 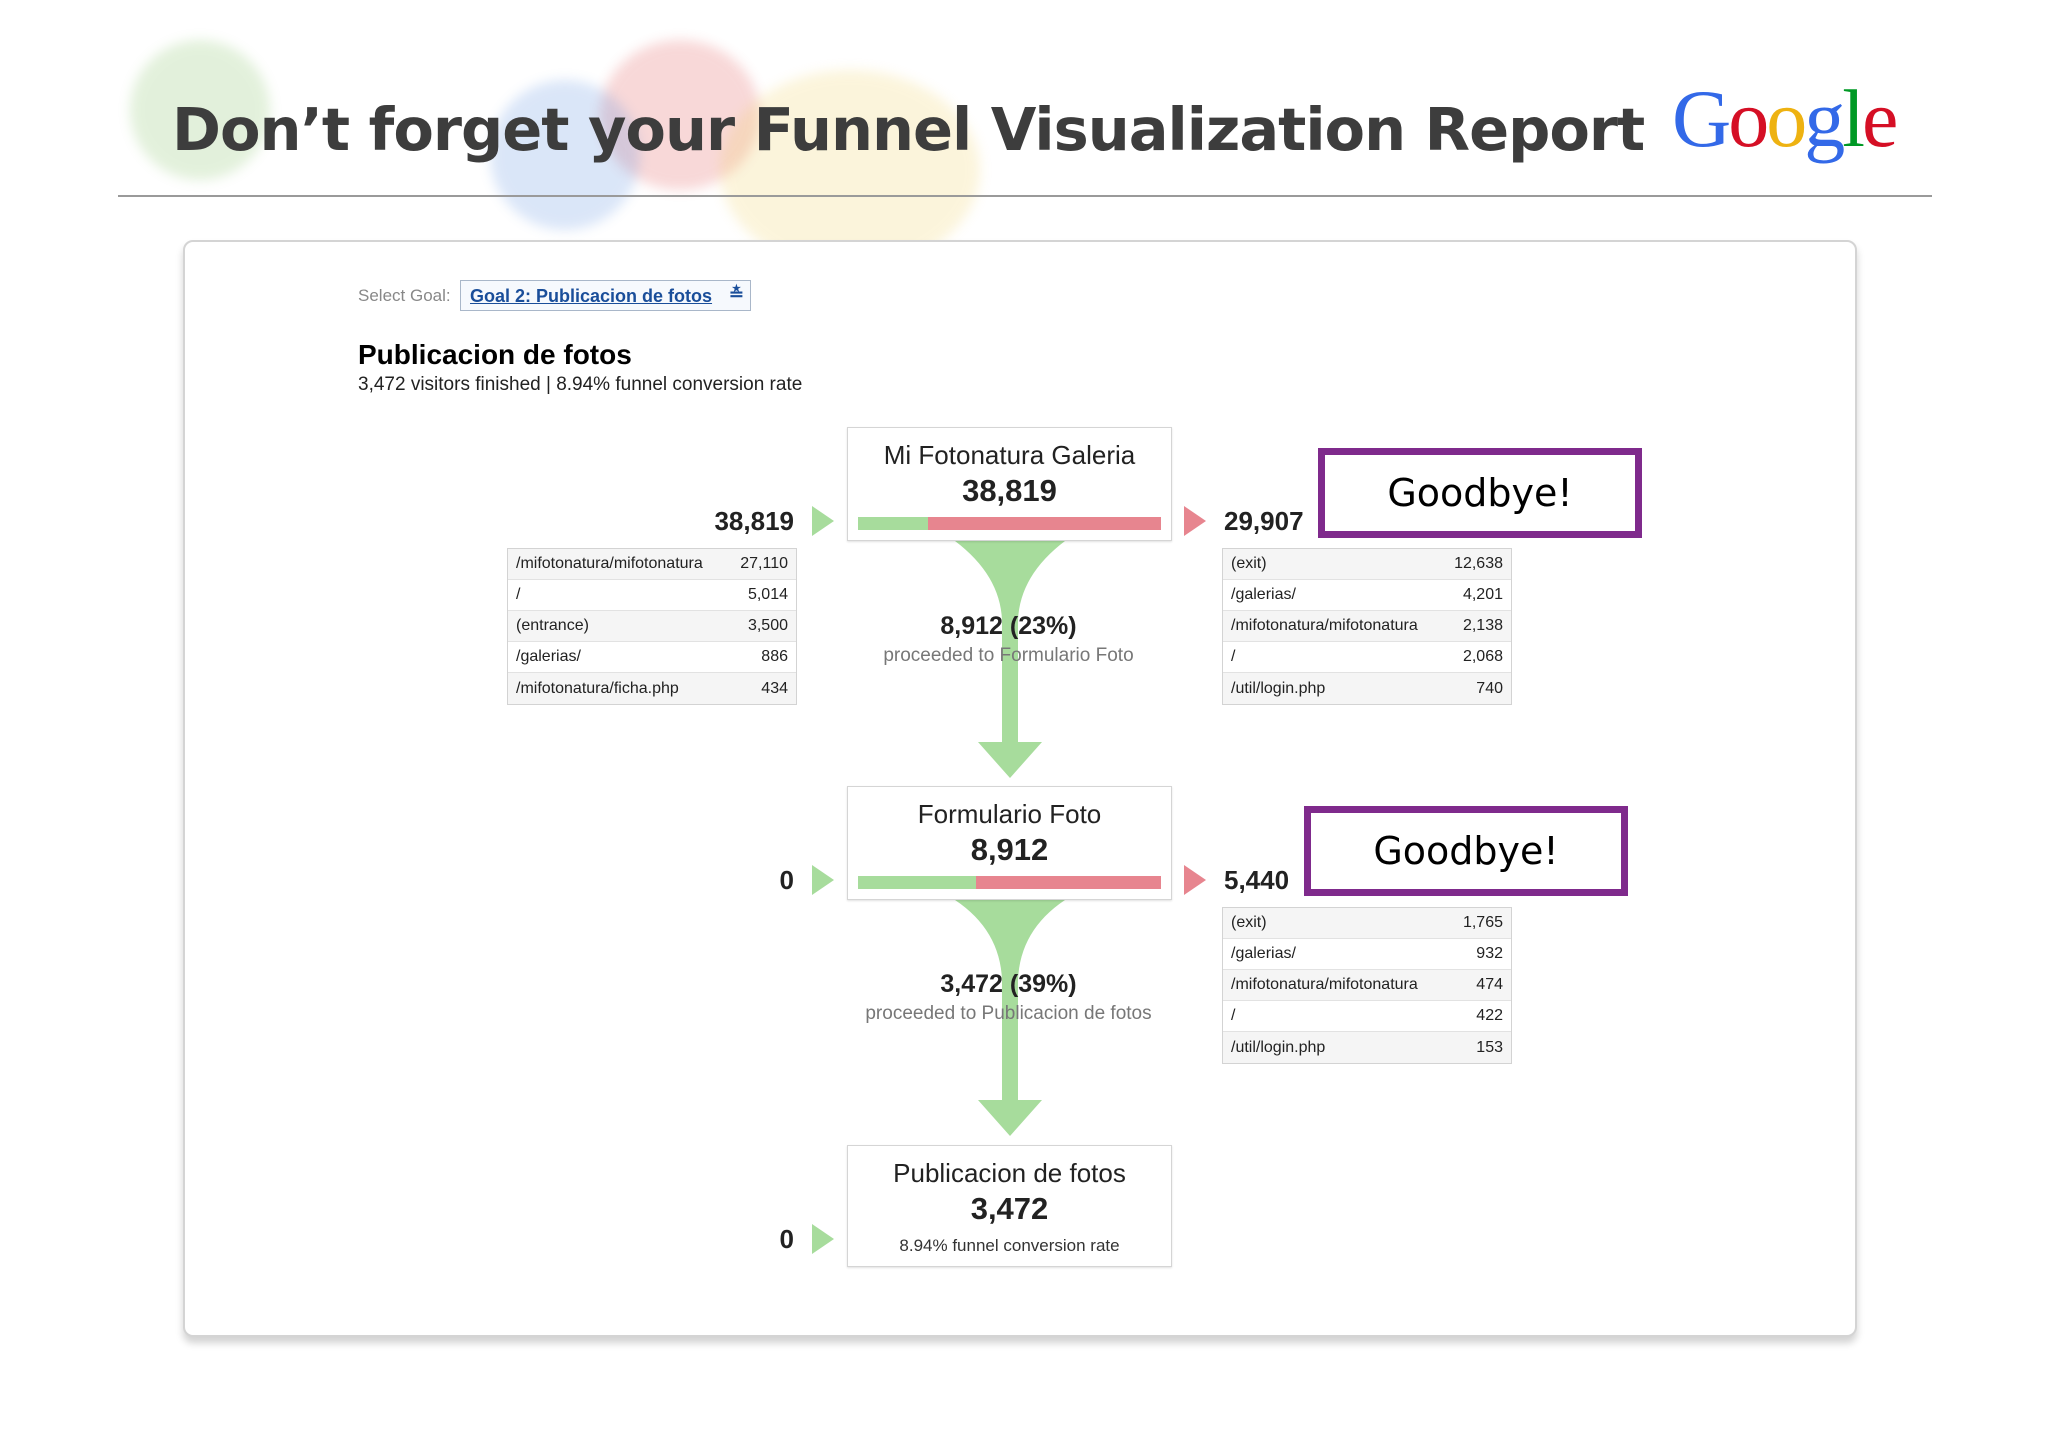 What do you see at coordinates (565, 155) in the screenshot?
I see `decorative-balloon-blue` at bounding box center [565, 155].